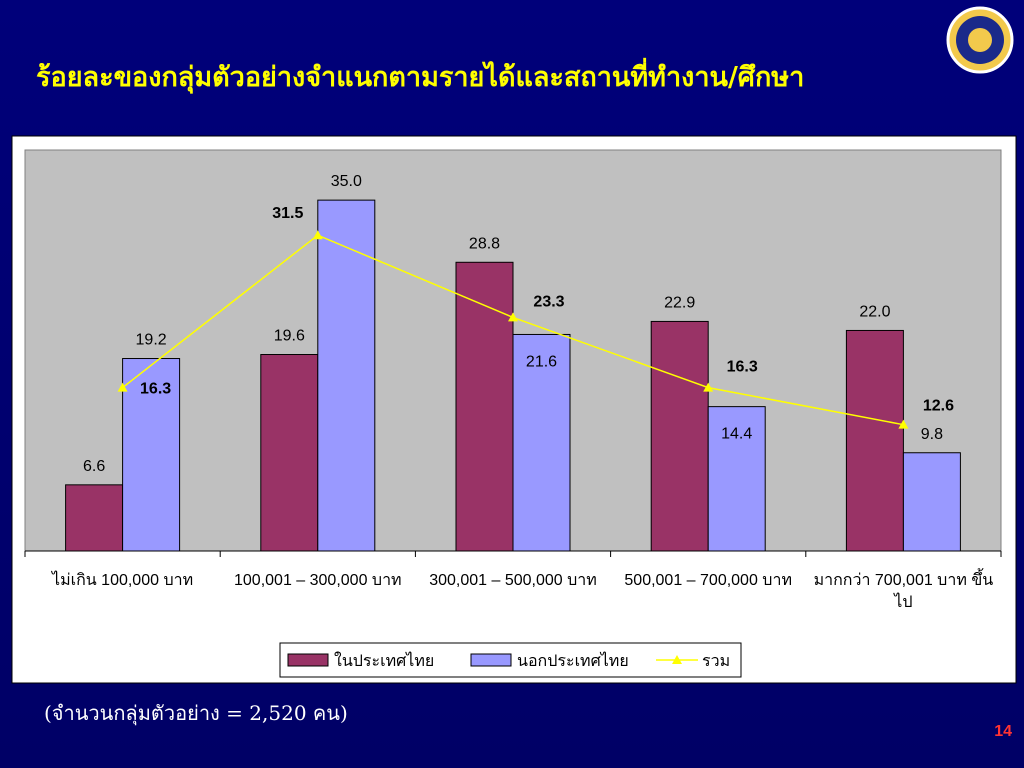  What do you see at coordinates (151, 340) in the screenshot?
I see `bar-value-label: 19.2` at bounding box center [151, 340].